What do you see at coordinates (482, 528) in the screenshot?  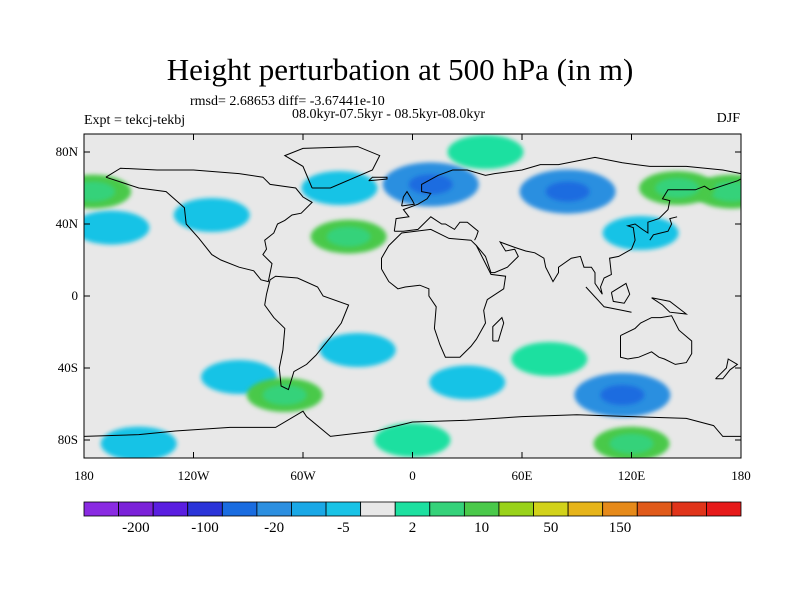 I see `colorbar-label: 10` at bounding box center [482, 528].